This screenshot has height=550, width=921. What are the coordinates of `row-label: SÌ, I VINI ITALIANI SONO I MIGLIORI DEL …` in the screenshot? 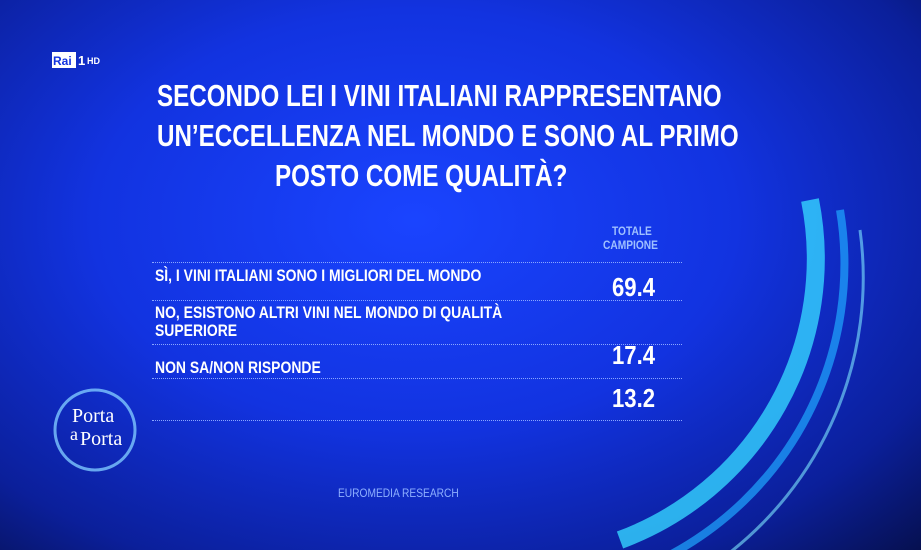 It's located at (318, 275).